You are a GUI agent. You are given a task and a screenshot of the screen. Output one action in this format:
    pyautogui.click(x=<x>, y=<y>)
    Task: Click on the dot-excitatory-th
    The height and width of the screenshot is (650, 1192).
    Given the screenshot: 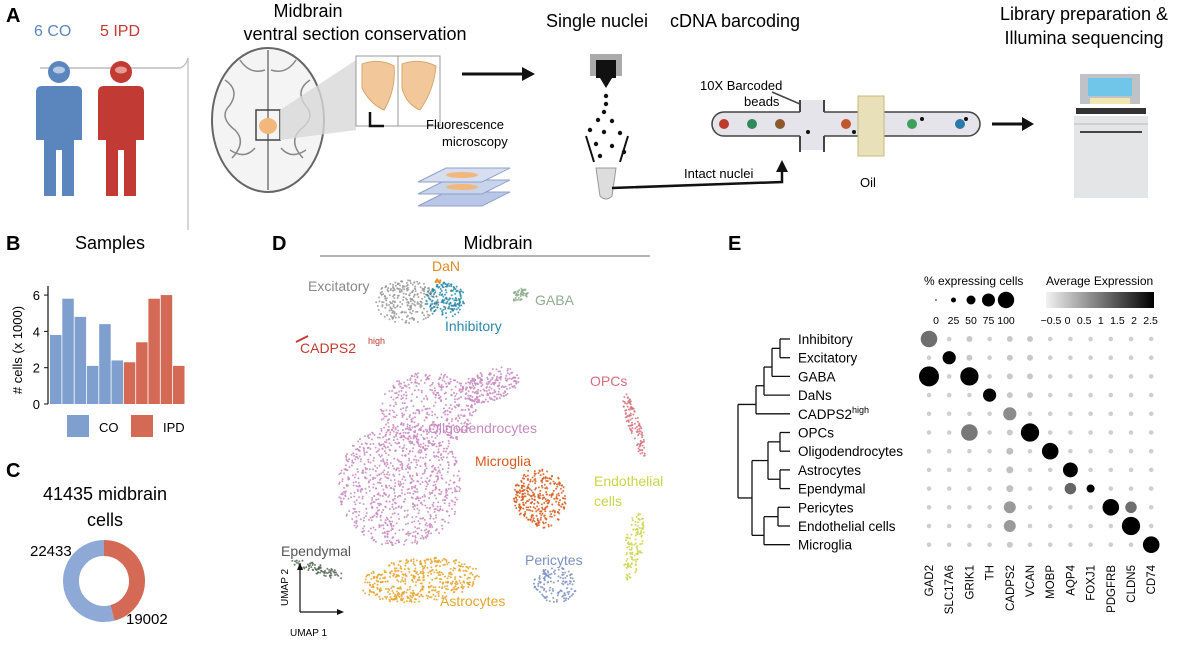 What is the action you would take?
    pyautogui.click(x=989, y=358)
    